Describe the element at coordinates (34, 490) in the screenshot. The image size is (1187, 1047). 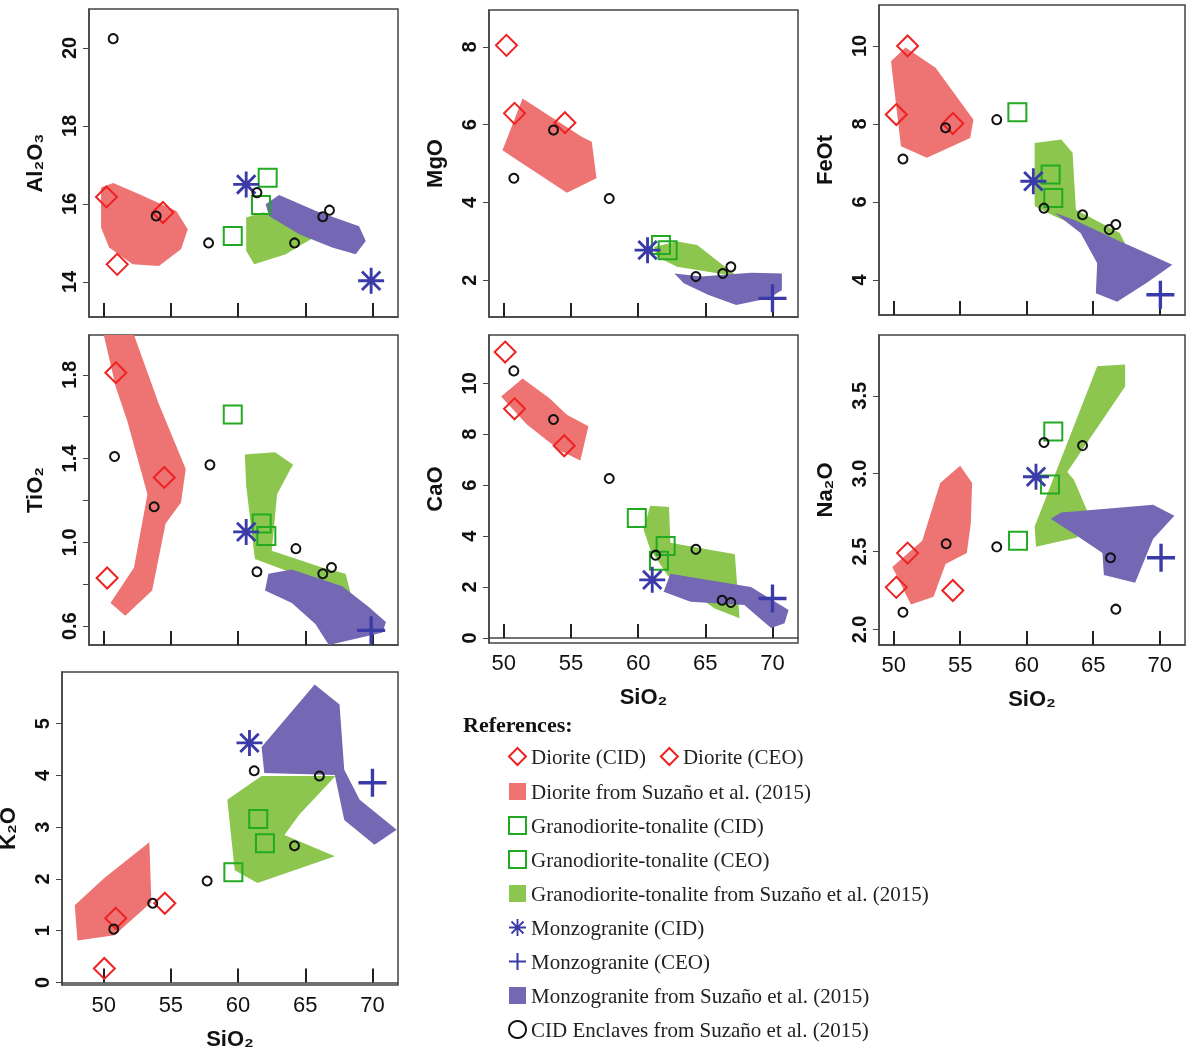
I see `y-axis-title: TiO₂` at that location.